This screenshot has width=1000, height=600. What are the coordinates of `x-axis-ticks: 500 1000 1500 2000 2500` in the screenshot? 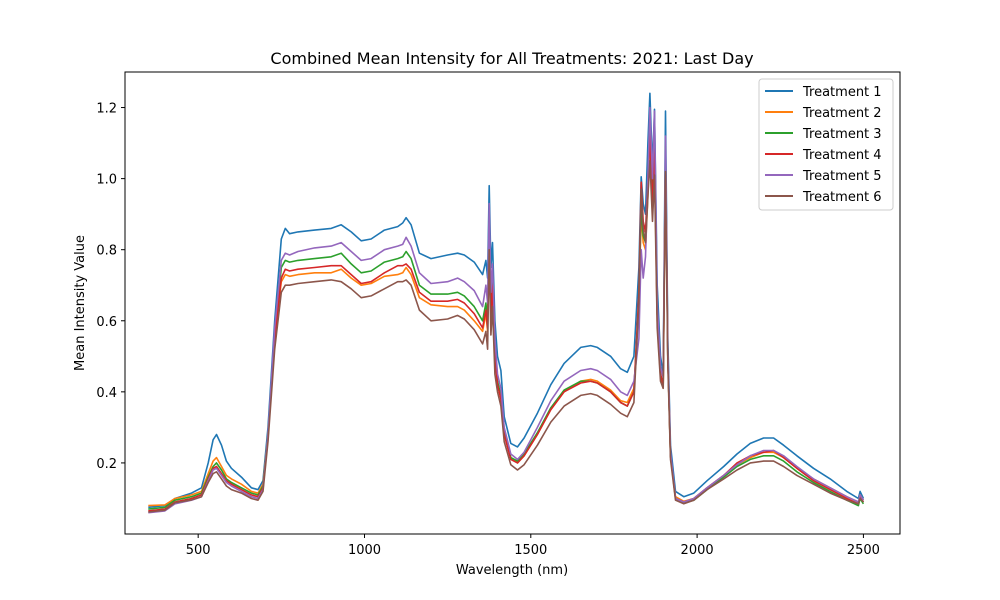 It's located at (533, 546).